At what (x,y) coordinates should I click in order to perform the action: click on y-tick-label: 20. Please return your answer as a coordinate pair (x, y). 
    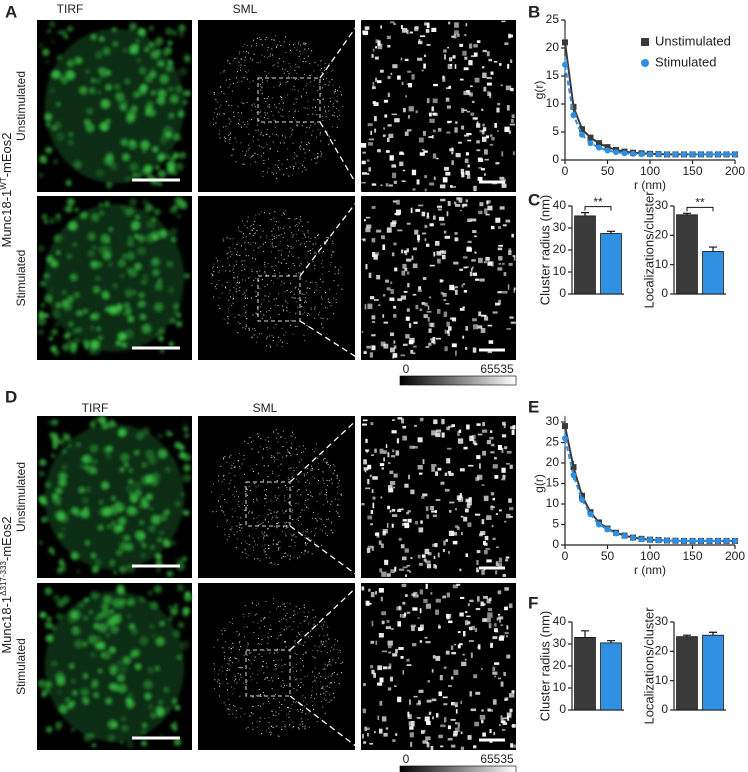
    Looking at the image, I should click on (553, 462).